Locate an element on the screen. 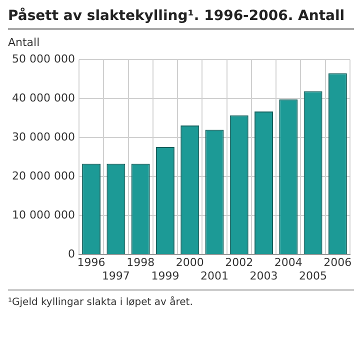 The image size is (362, 341). text: ¹Gjeld kyllingar slakta i løpet av året. is located at coordinates (101, 302).